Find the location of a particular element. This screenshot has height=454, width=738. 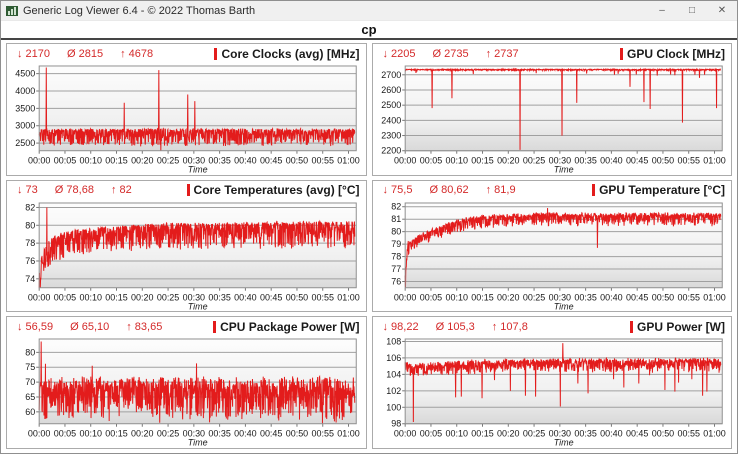

svg-text: 108 is located at coordinates (393, 342).